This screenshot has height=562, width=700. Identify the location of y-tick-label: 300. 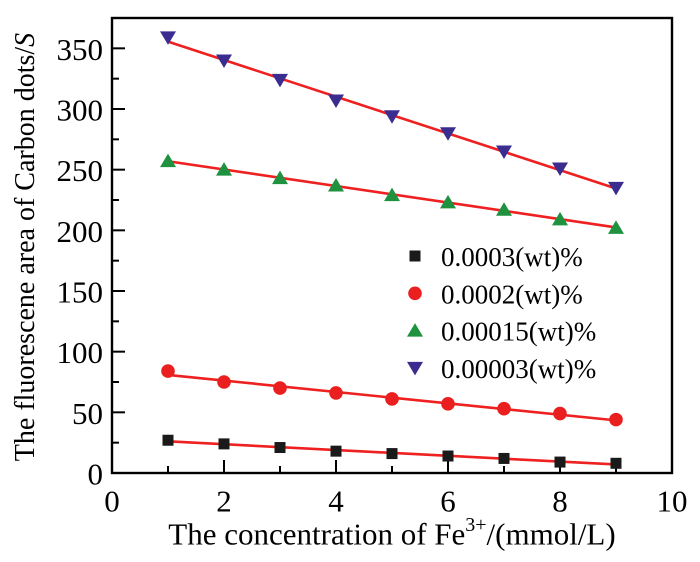
(80, 110).